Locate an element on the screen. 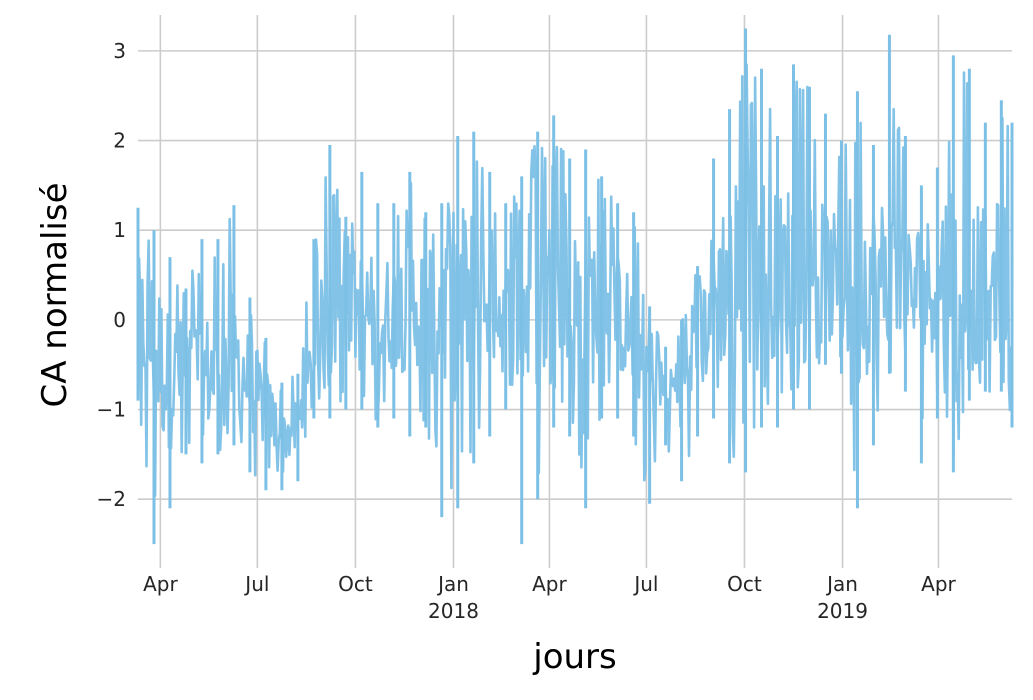 This screenshot has width=1033, height=700. y-tick-label: 3 is located at coordinates (119, 51).